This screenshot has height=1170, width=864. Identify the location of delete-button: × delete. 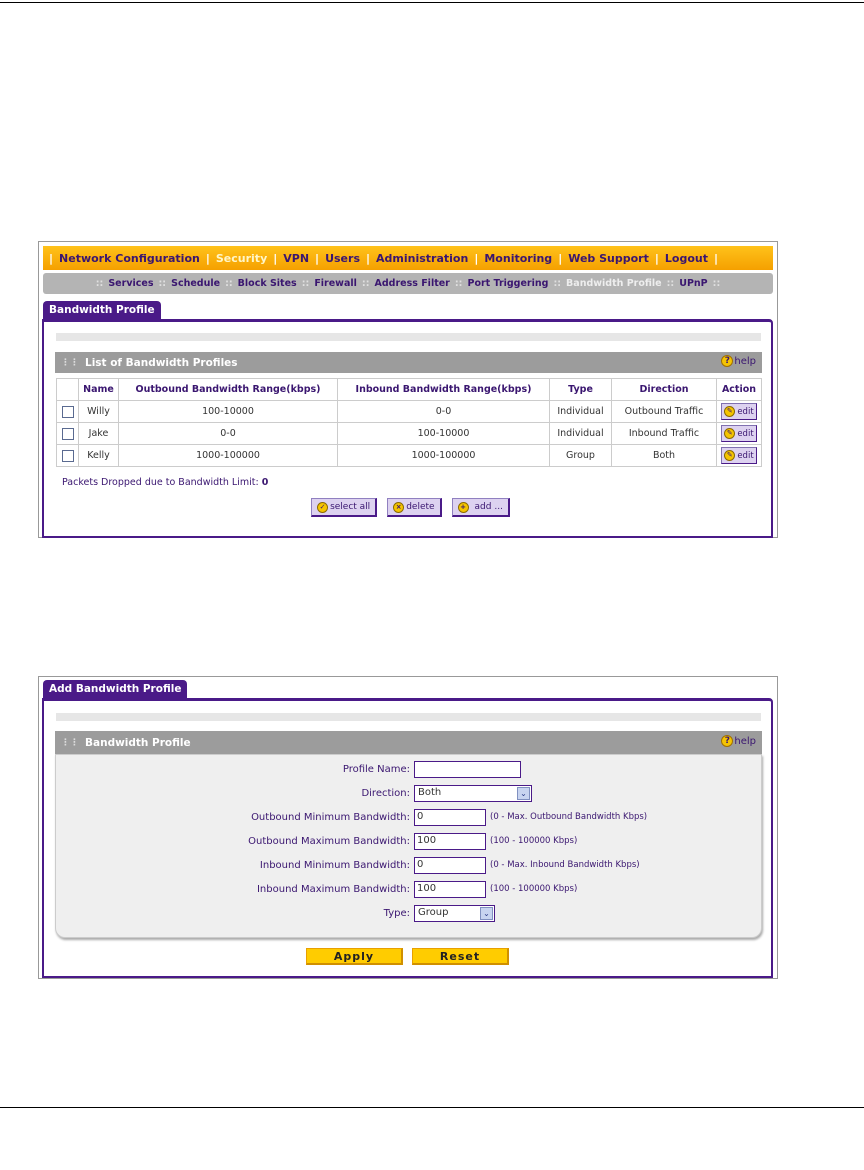
(414, 507).